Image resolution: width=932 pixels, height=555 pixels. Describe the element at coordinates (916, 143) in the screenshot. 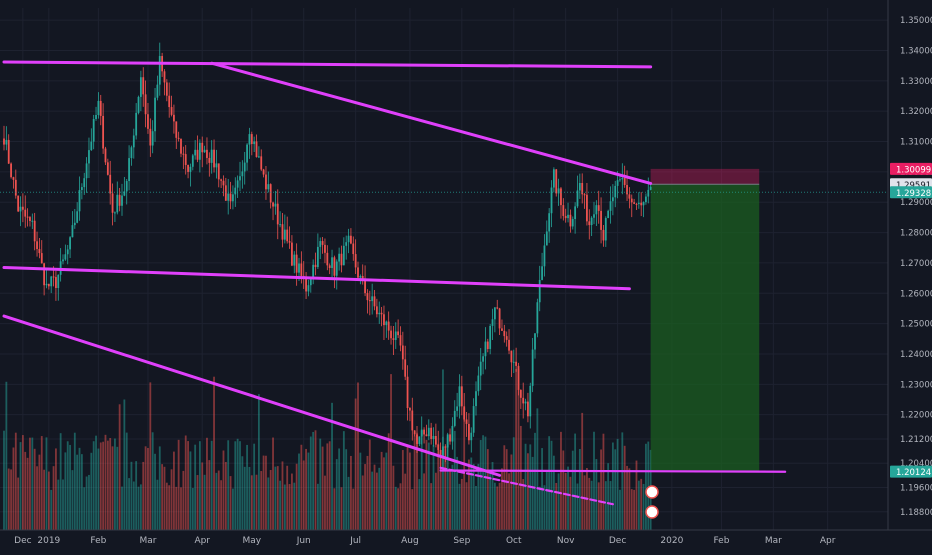

I see `price-tick-label: 1.31000` at that location.